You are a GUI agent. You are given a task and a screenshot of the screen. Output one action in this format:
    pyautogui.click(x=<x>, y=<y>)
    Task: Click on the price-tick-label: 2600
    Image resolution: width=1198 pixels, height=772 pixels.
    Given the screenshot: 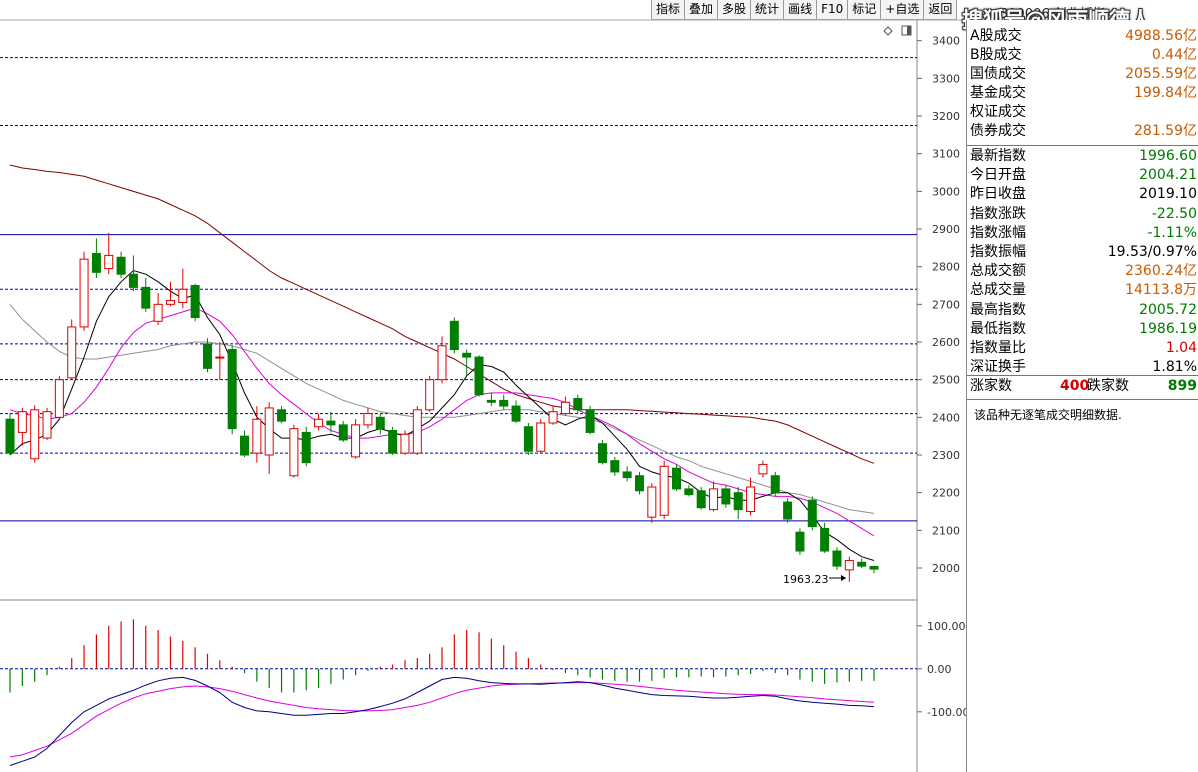 What is the action you would take?
    pyautogui.click(x=946, y=342)
    